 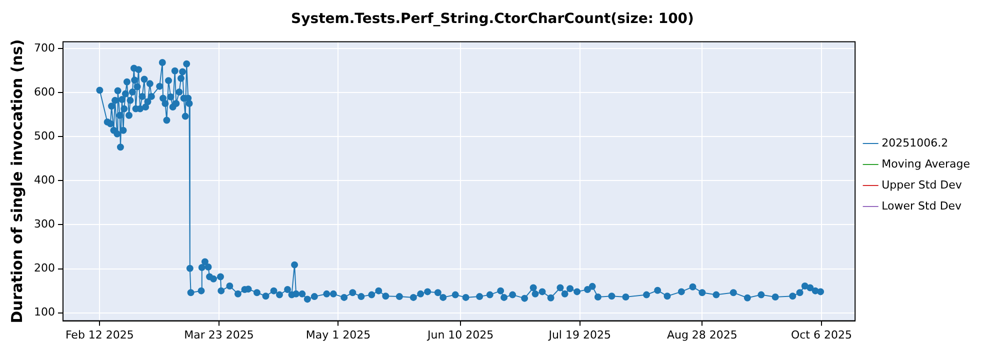 What do you see at coordinates (44, 47) in the screenshot?
I see `y-tick-label: 700` at bounding box center [44, 47].